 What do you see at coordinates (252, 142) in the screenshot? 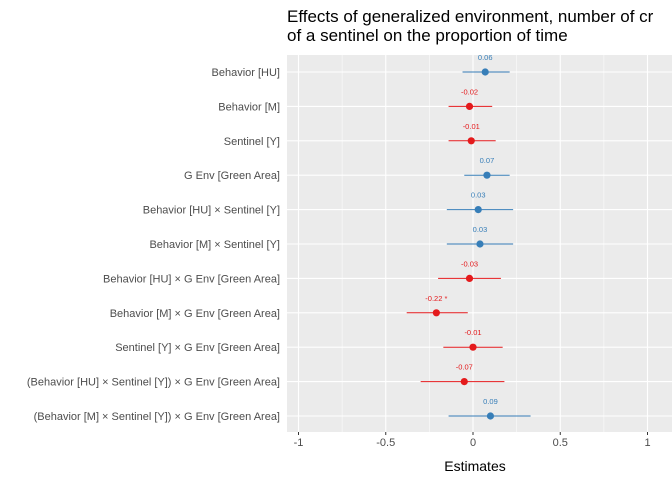
I see `y-tick-label: Sentinel [Y]` at bounding box center [252, 142].